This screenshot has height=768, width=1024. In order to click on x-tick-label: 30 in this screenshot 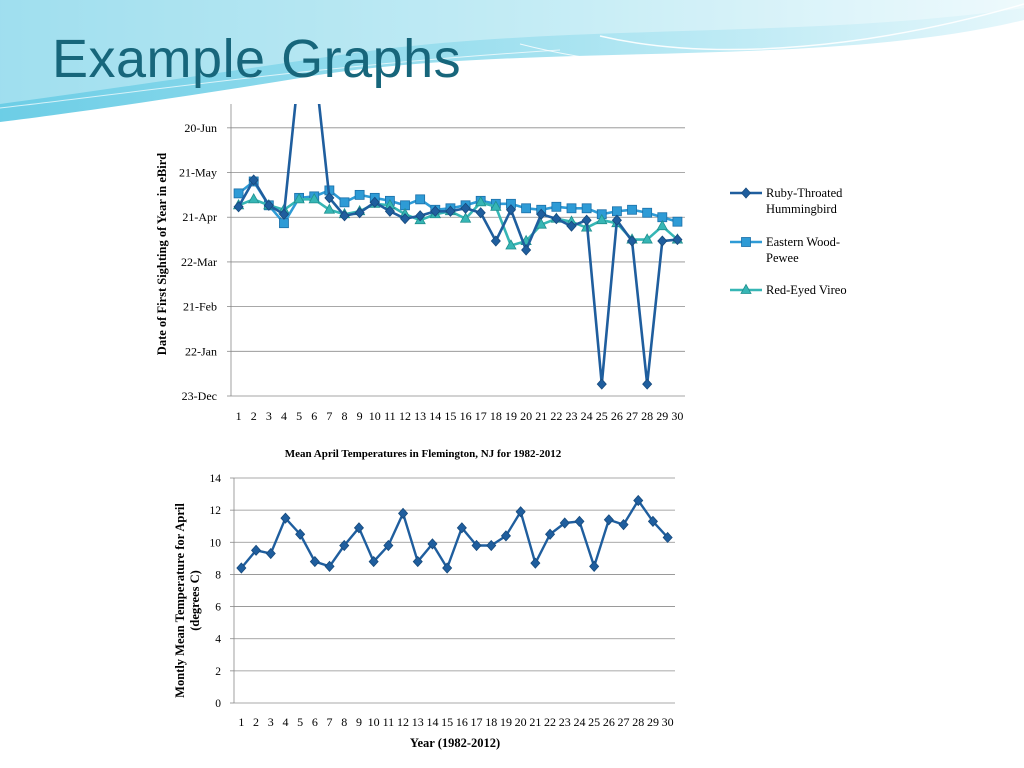, I will do `click(677, 416)`.